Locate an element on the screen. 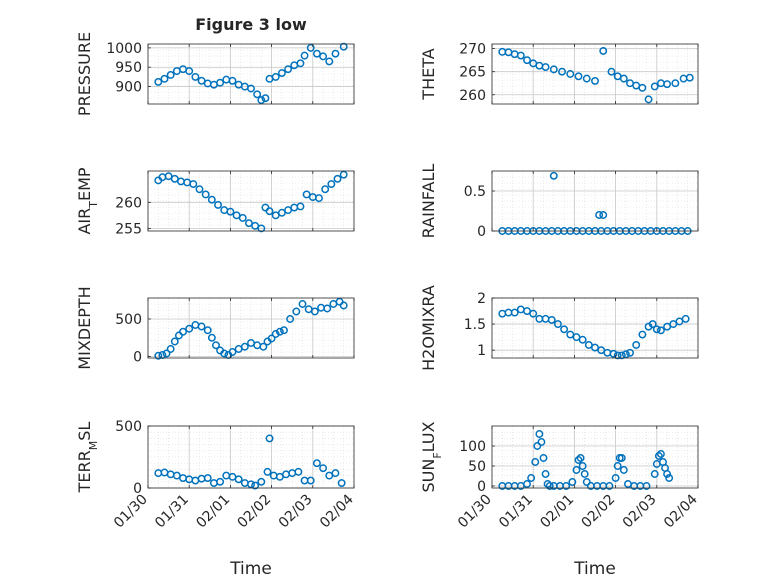 The width and height of the screenshot is (778, 583). x-tick-label: 01/30 is located at coordinates (131, 512).